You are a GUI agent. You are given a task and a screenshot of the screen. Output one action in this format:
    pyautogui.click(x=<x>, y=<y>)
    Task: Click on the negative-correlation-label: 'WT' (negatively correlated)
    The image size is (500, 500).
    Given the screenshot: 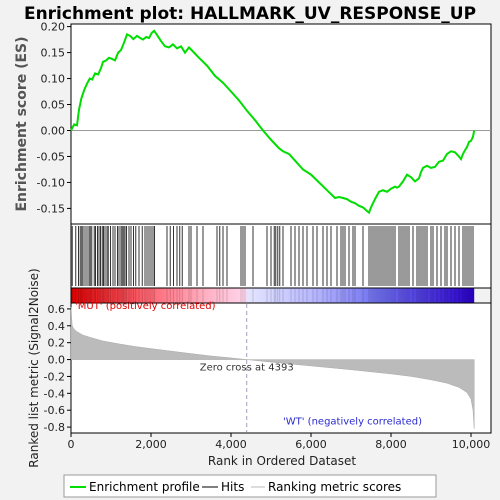 What is the action you would take?
    pyautogui.click(x=352, y=422)
    